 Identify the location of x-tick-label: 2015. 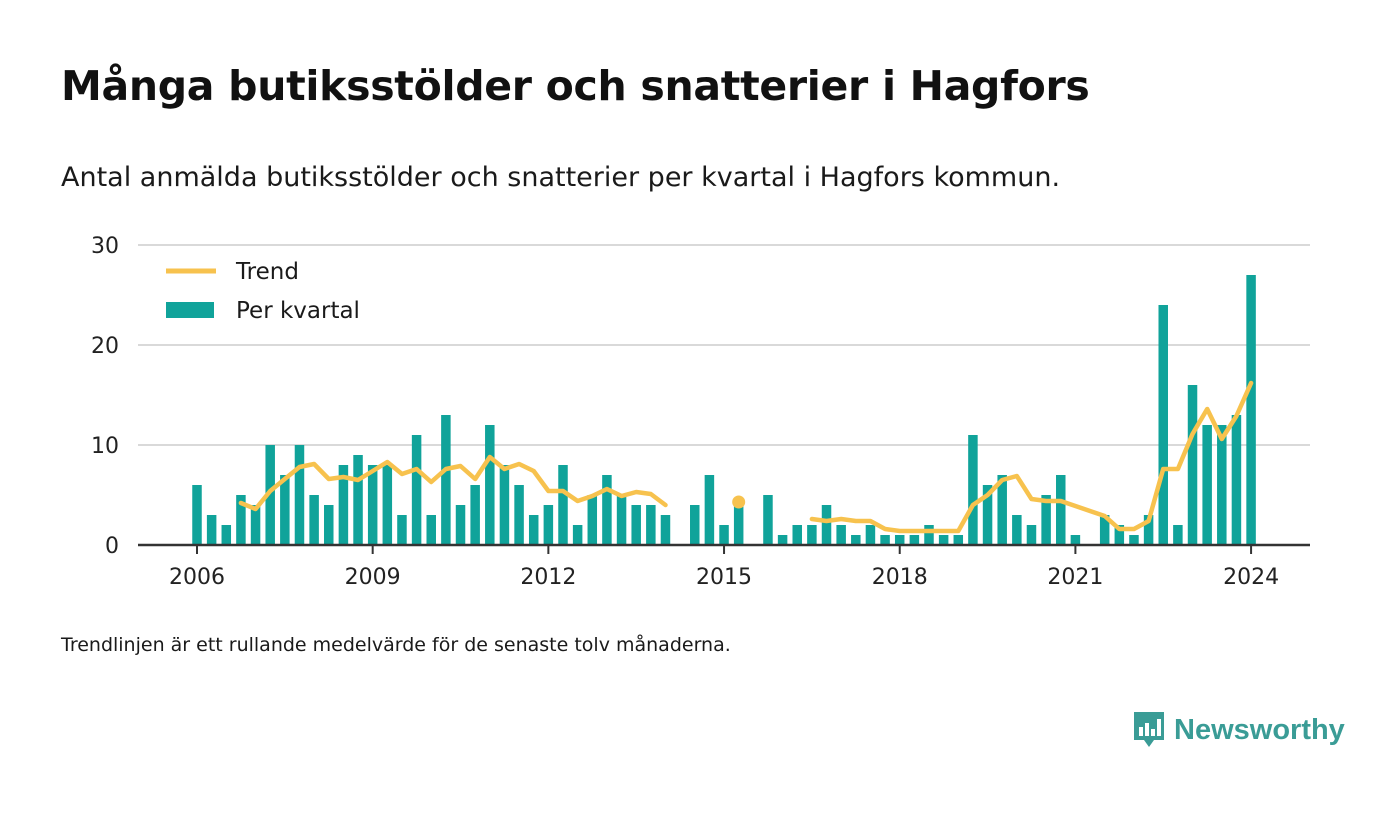
(724, 577).